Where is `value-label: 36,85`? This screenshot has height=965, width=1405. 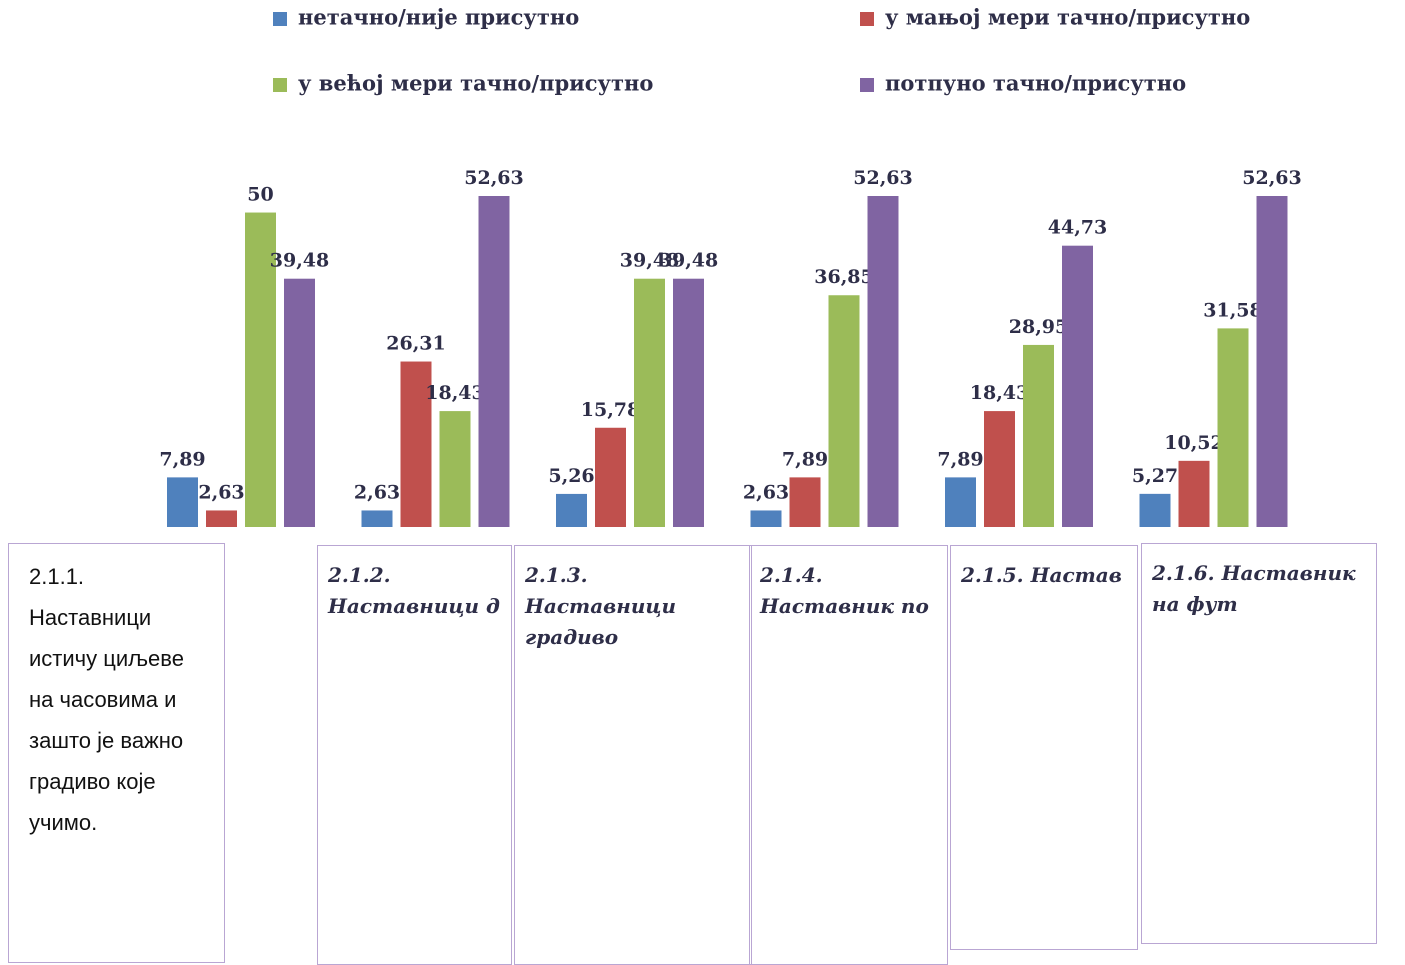
value-label: 36,85 is located at coordinates (844, 277).